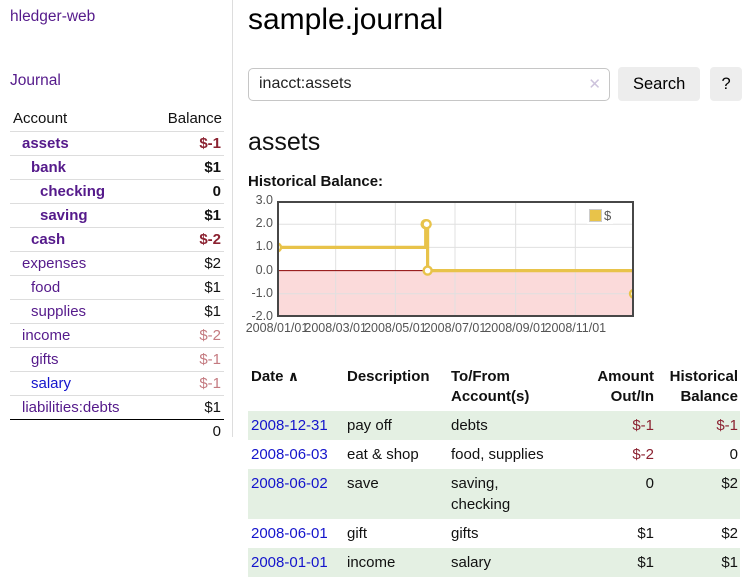 The image size is (742, 582). Describe the element at coordinates (388, 376) in the screenshot. I see `header-description: Description` at that location.